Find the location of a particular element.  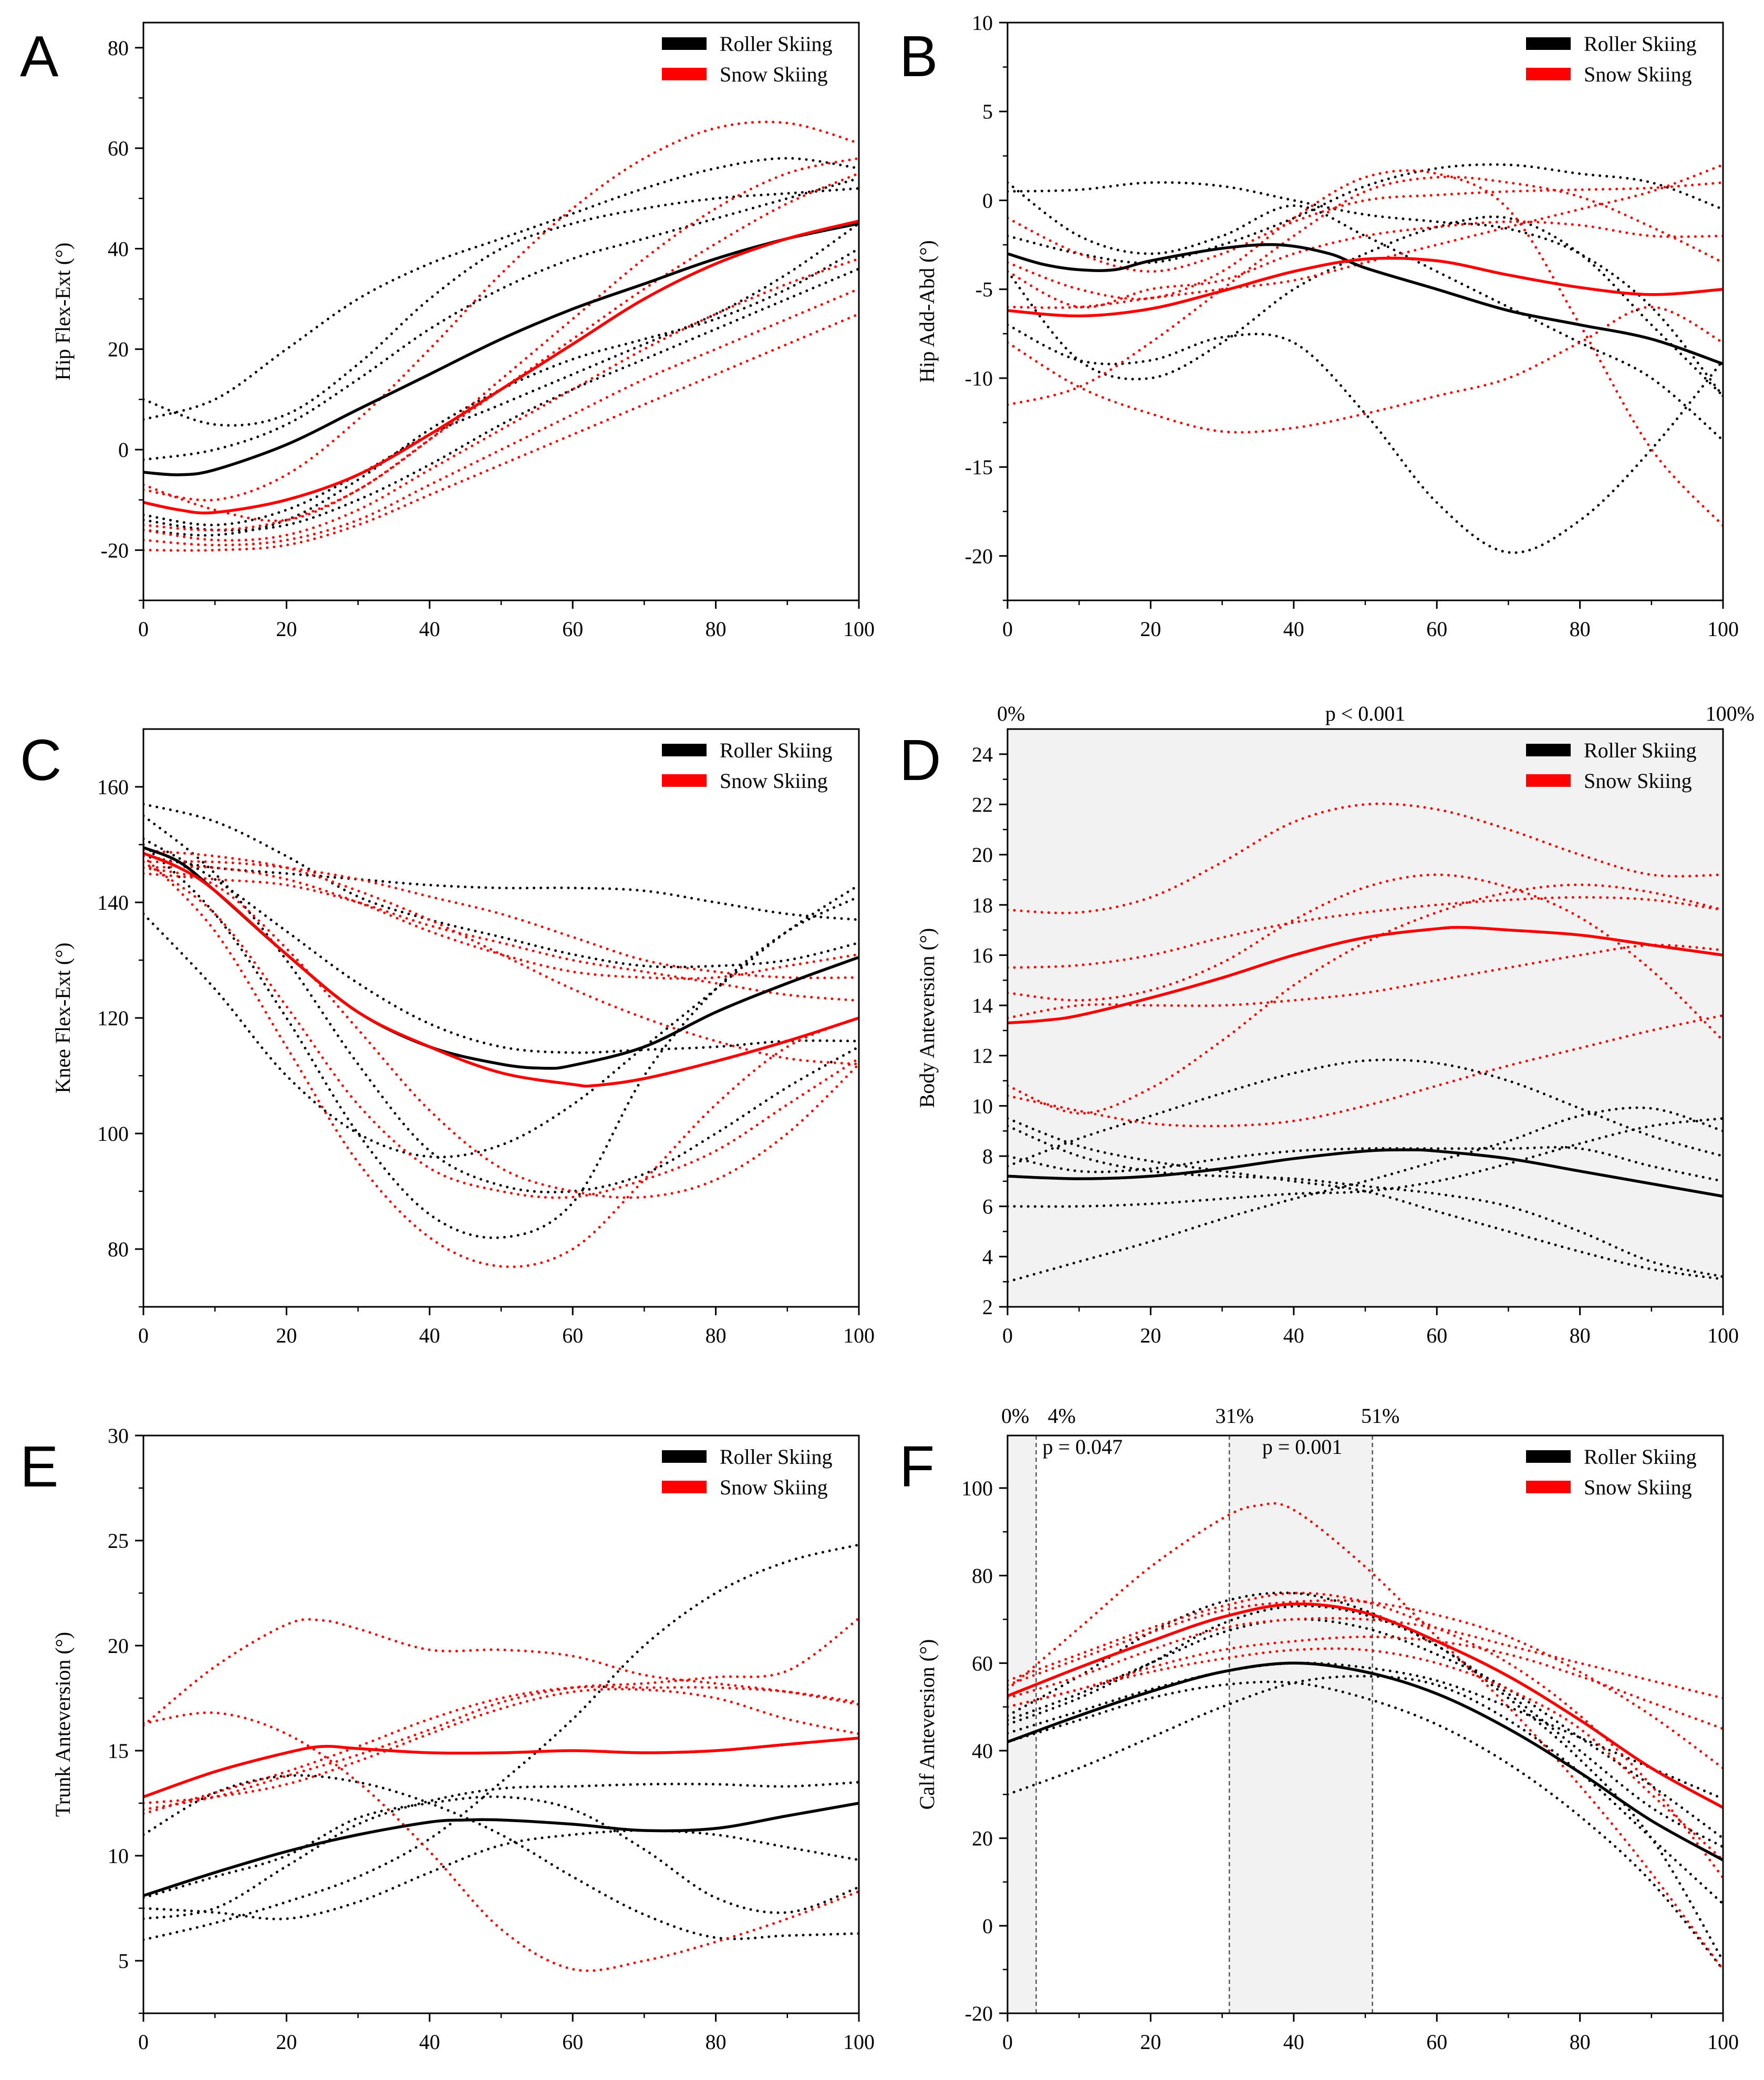

y-tick-label: 8 is located at coordinates (987, 1156).